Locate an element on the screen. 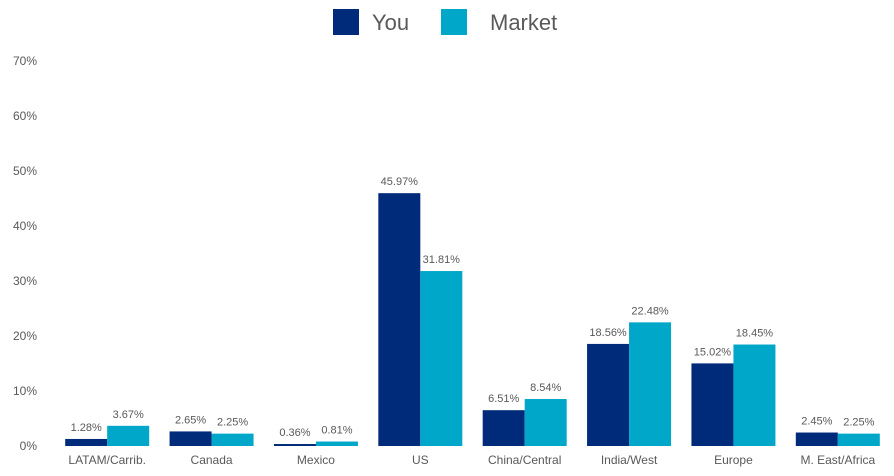 Image resolution: width=894 pixels, height=476 pixels. y-tick-label: 0% is located at coordinates (29, 446).